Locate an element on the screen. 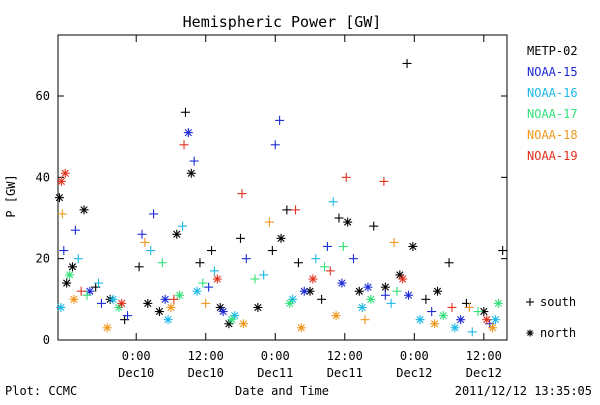 Image resolution: width=600 pixels, height=405 pixels. legend-entry-noaa-15: NOAA-15 is located at coordinates (552, 72).